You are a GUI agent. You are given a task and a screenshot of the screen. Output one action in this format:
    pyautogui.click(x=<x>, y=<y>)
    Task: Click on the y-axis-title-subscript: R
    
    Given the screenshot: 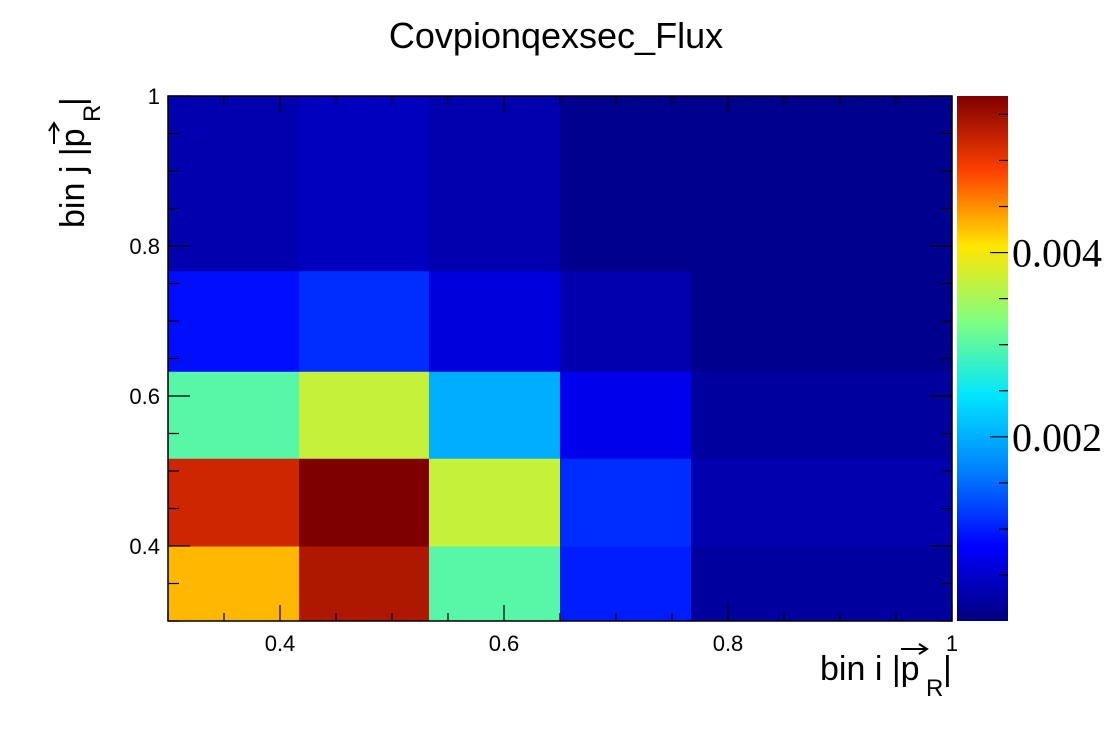 What is the action you would take?
    pyautogui.click(x=92, y=113)
    